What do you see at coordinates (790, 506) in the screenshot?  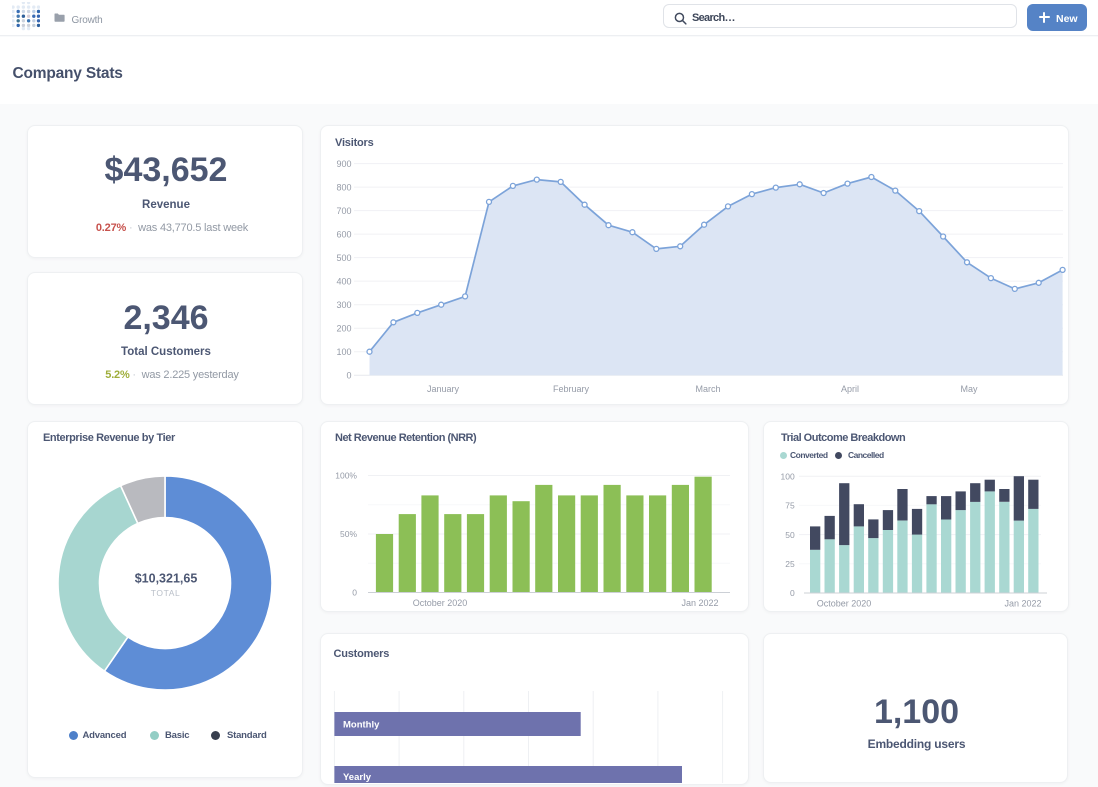 I see `svg-text: 75` at bounding box center [790, 506].